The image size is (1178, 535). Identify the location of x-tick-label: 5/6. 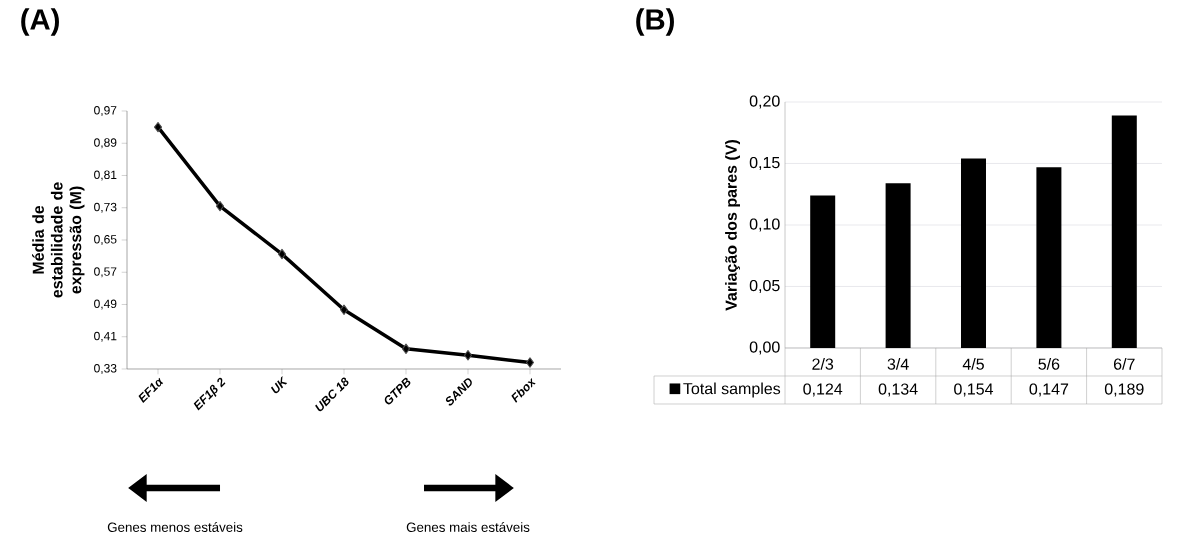
(1049, 364).